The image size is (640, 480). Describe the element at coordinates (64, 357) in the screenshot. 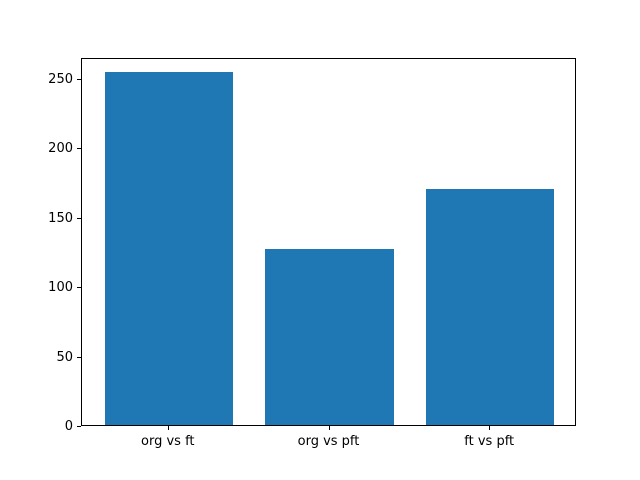

I see `y-tick-label: 50` at that location.